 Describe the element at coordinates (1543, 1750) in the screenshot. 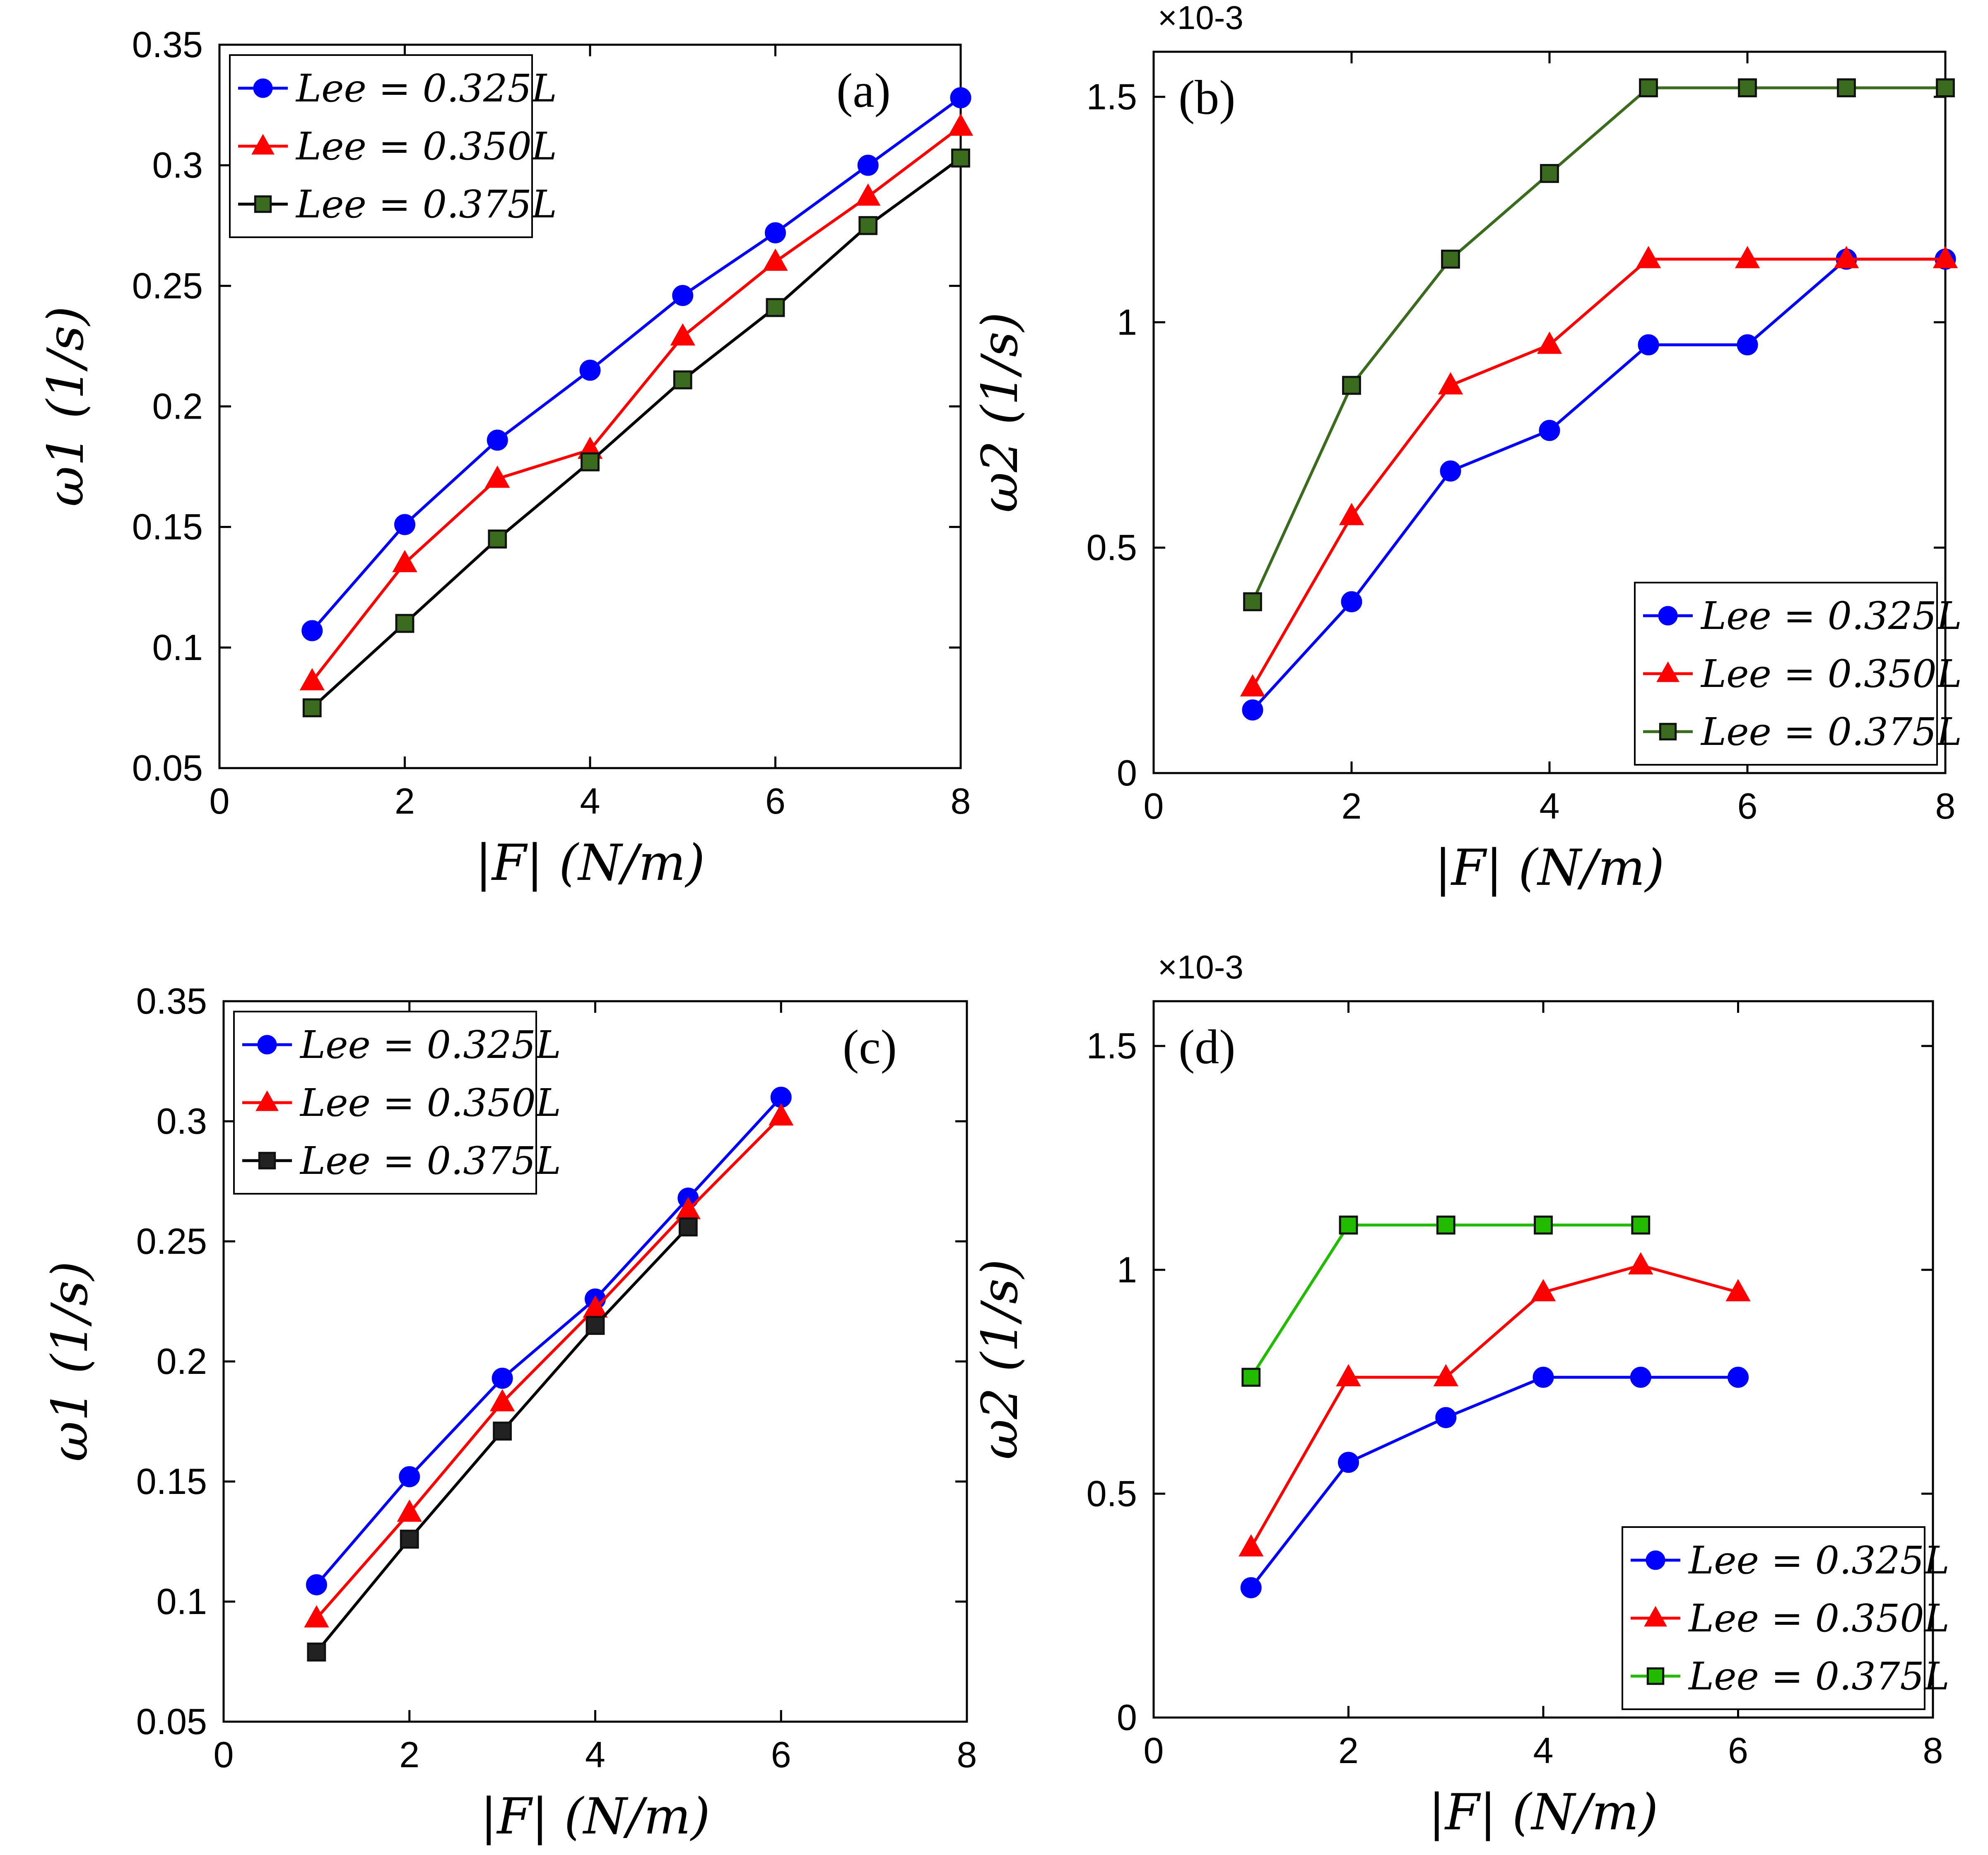

I see `x-tick-label: 4` at that location.